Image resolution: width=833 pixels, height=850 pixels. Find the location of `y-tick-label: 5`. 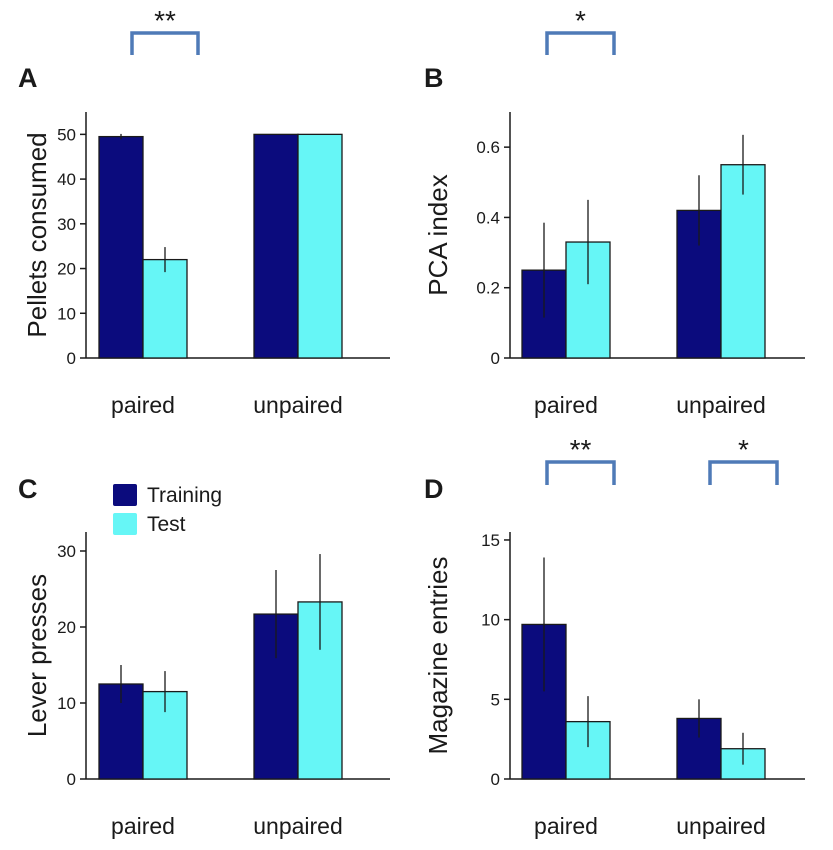

y-tick-label: 5 is located at coordinates (495, 699).